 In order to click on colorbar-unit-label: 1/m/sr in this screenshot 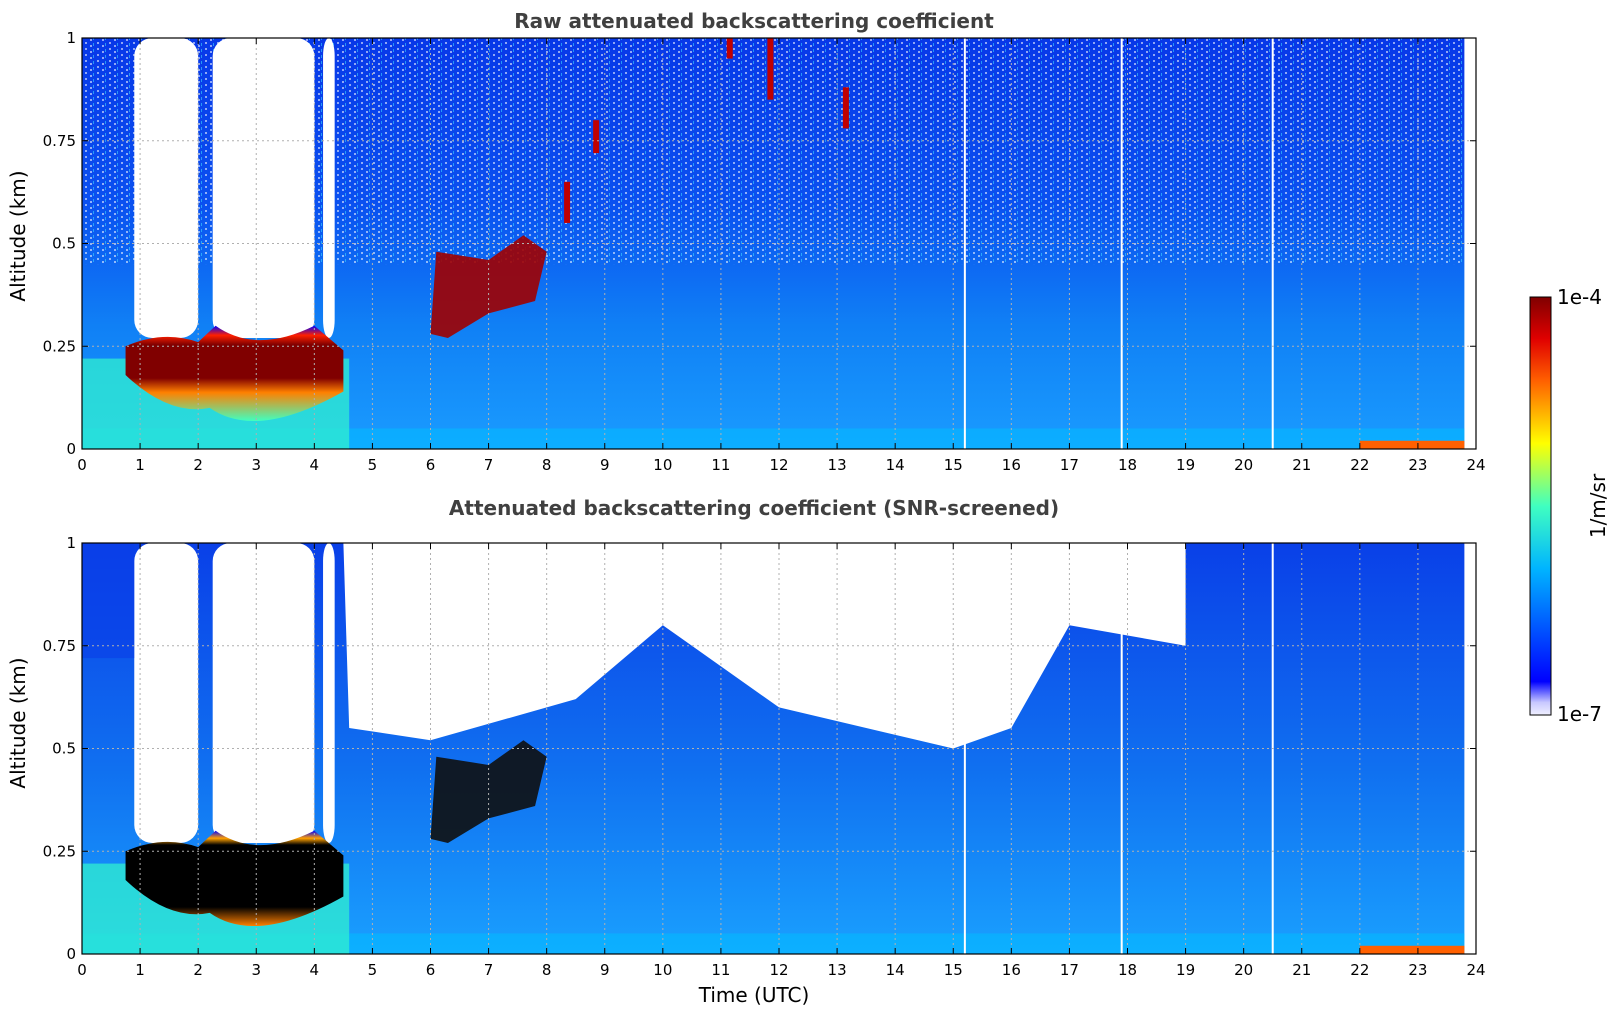, I will do `click(1598, 505)`.